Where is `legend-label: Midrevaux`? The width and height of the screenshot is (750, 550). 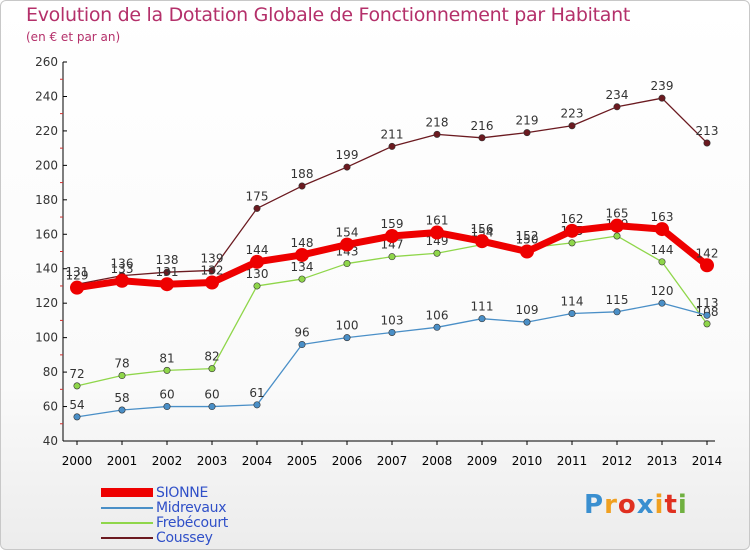 legend-label: Midrevaux is located at coordinates (191, 507).